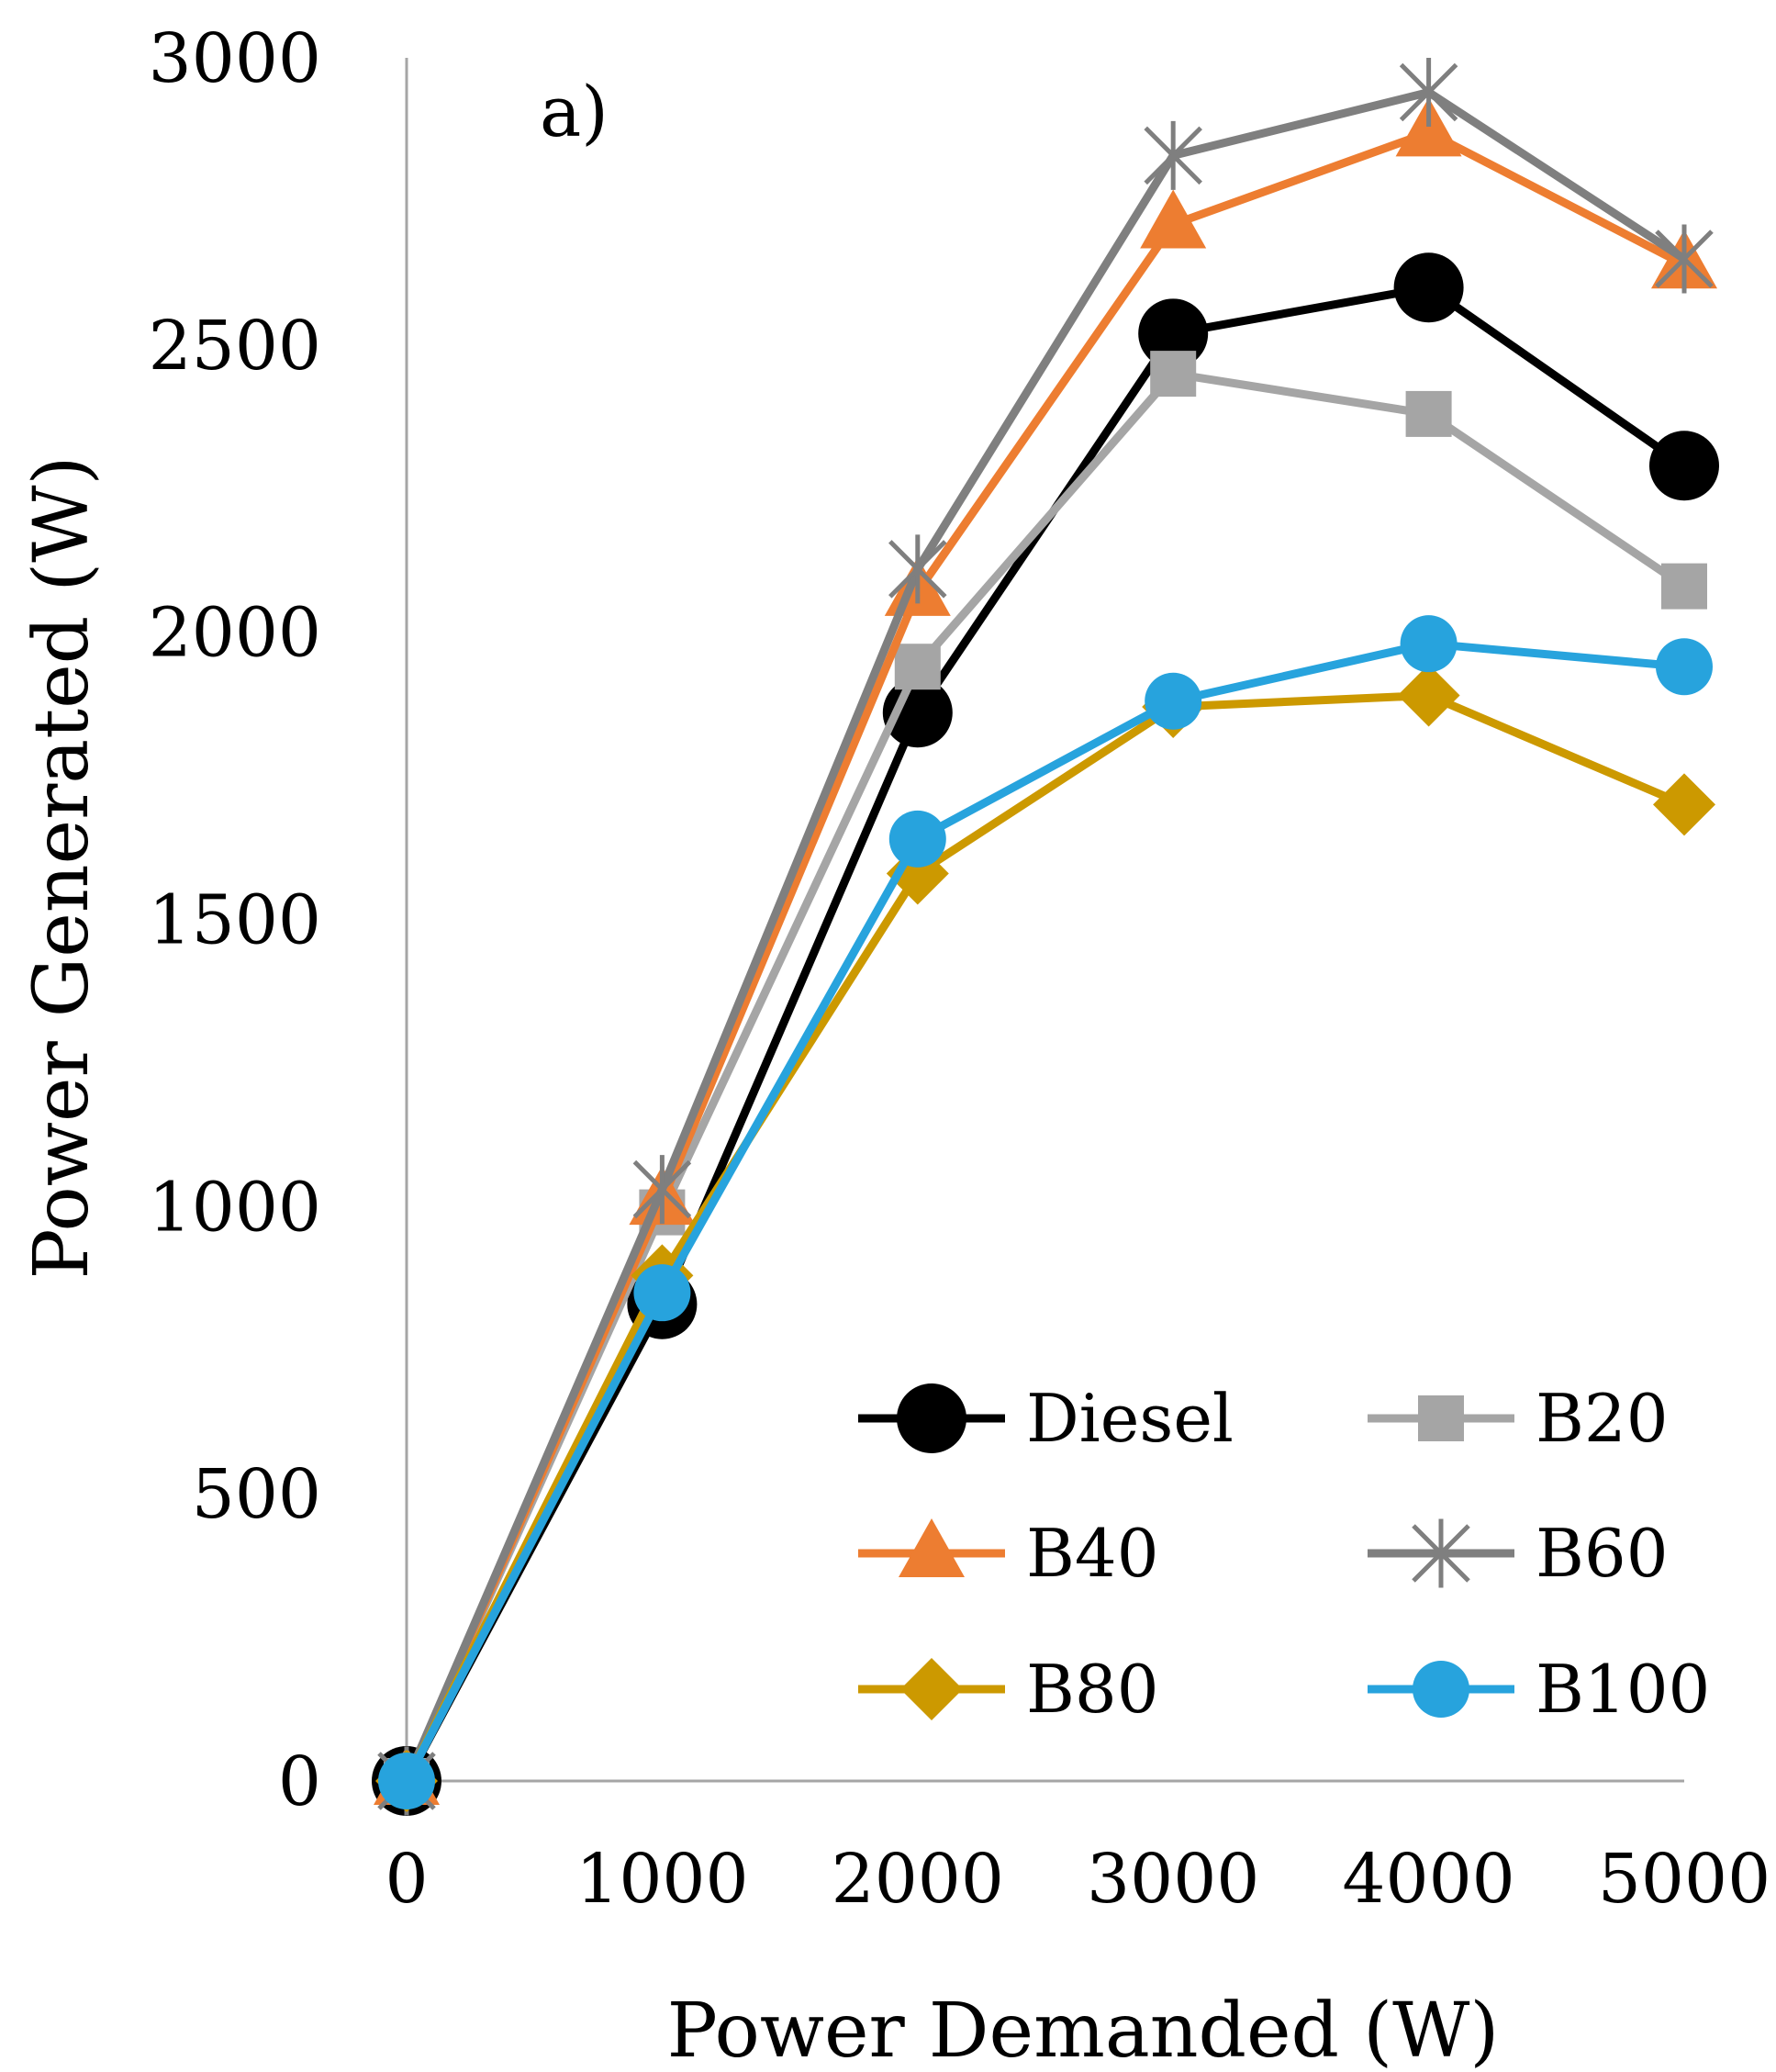 The width and height of the screenshot is (1776, 2072). What do you see at coordinates (406, 1879) in the screenshot?
I see `x-tick-label: 0` at bounding box center [406, 1879].